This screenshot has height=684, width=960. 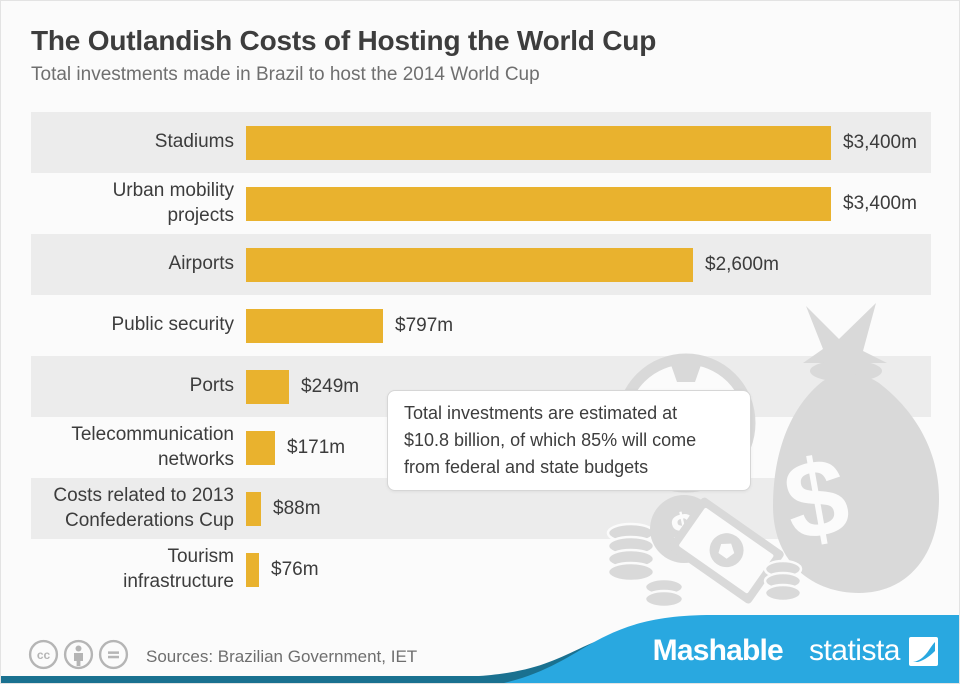 What do you see at coordinates (718, 650) in the screenshot?
I see `mashable-logo: Mashable` at bounding box center [718, 650].